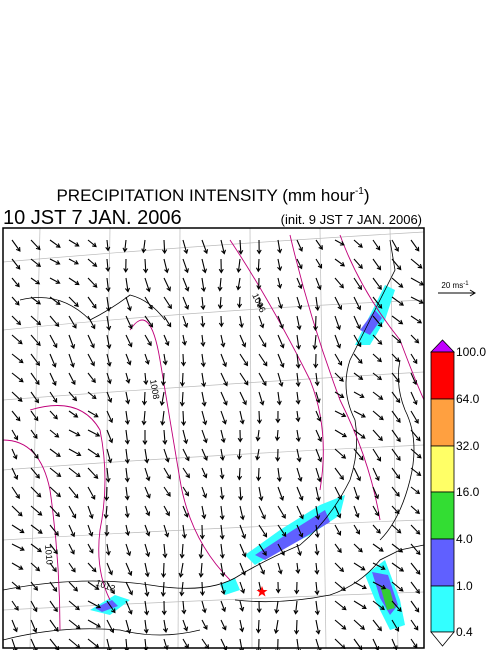  Describe the element at coordinates (205, 195) in the screenshot. I see `title-main: PRECIPITATION INTENSITY (mm hour` at that location.